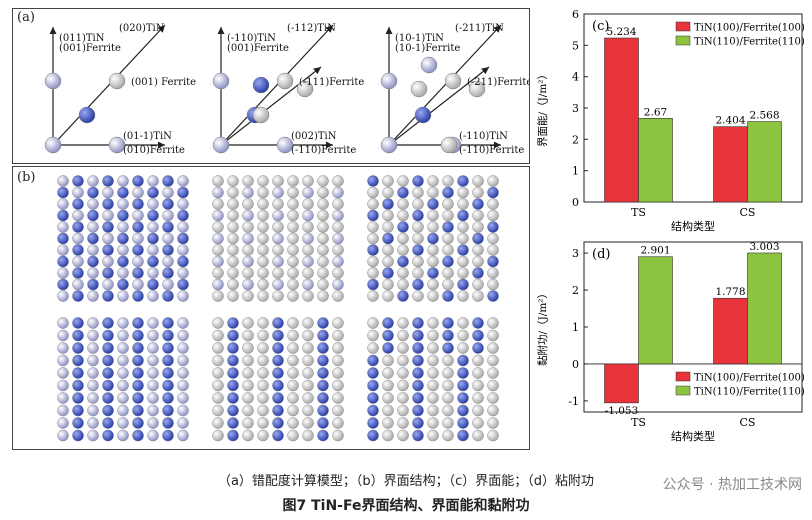 This screenshot has height=520, width=812. What do you see at coordinates (622, 411) in the screenshot?
I see `bar-value-label: -1.053` at bounding box center [622, 411].